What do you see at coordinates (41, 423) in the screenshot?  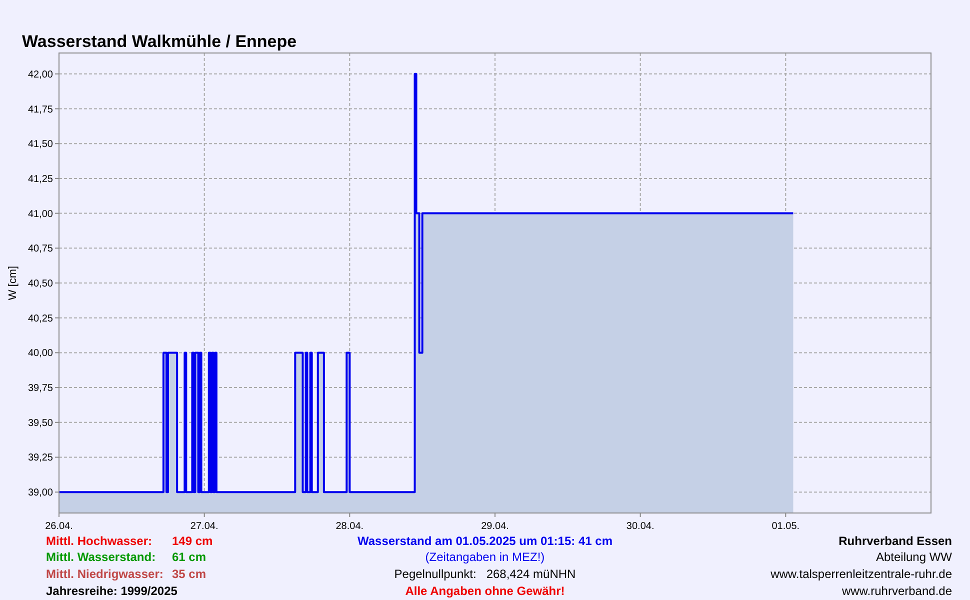 I see `y-tick-label: 39,50` at bounding box center [41, 423].